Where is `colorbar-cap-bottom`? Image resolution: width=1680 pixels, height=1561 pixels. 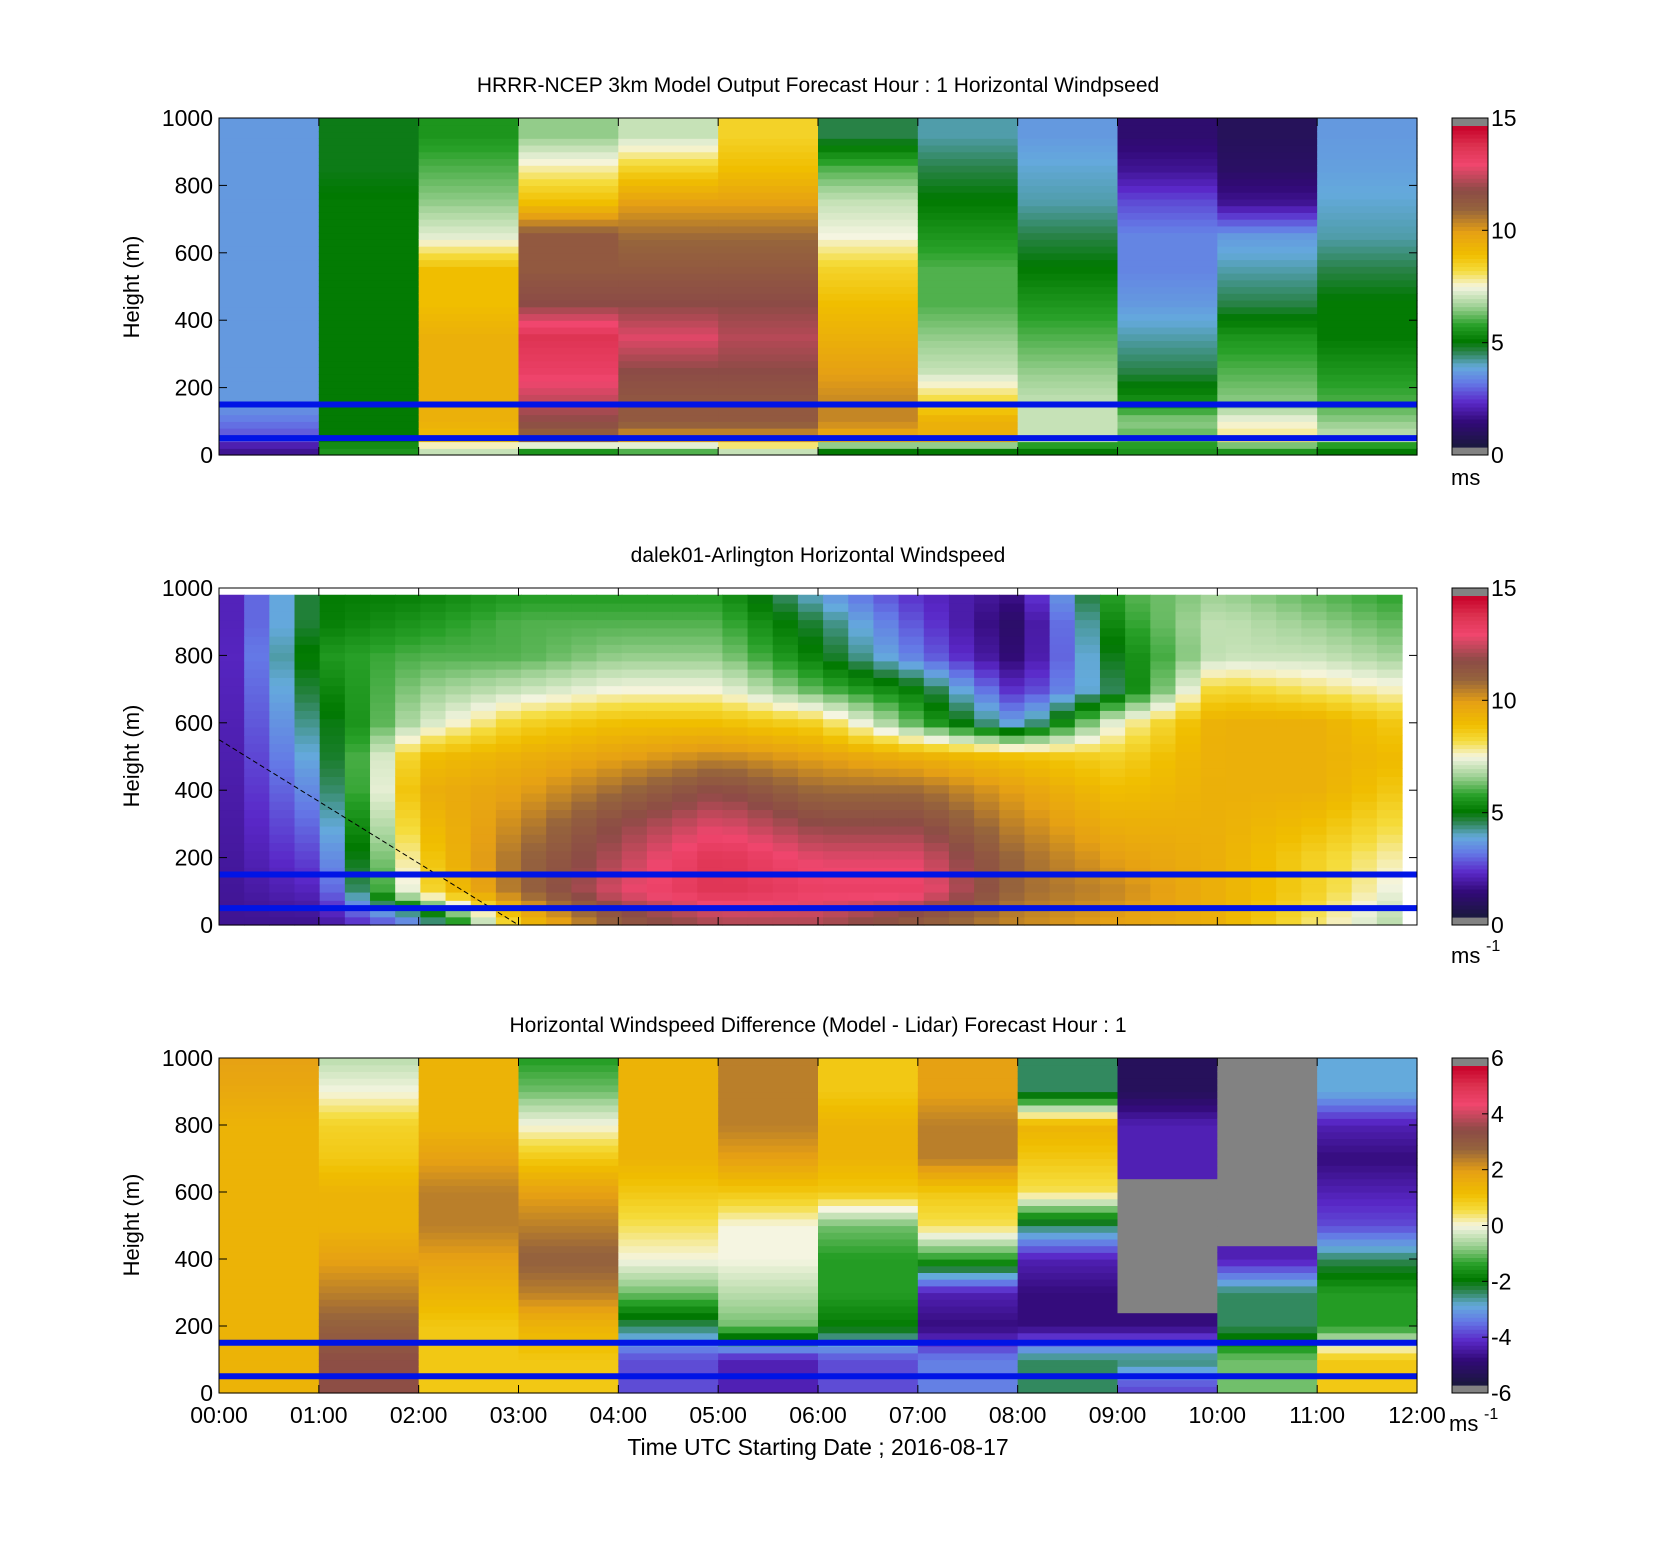
colorbar-cap-bottom is located at coordinates (1470, 921).